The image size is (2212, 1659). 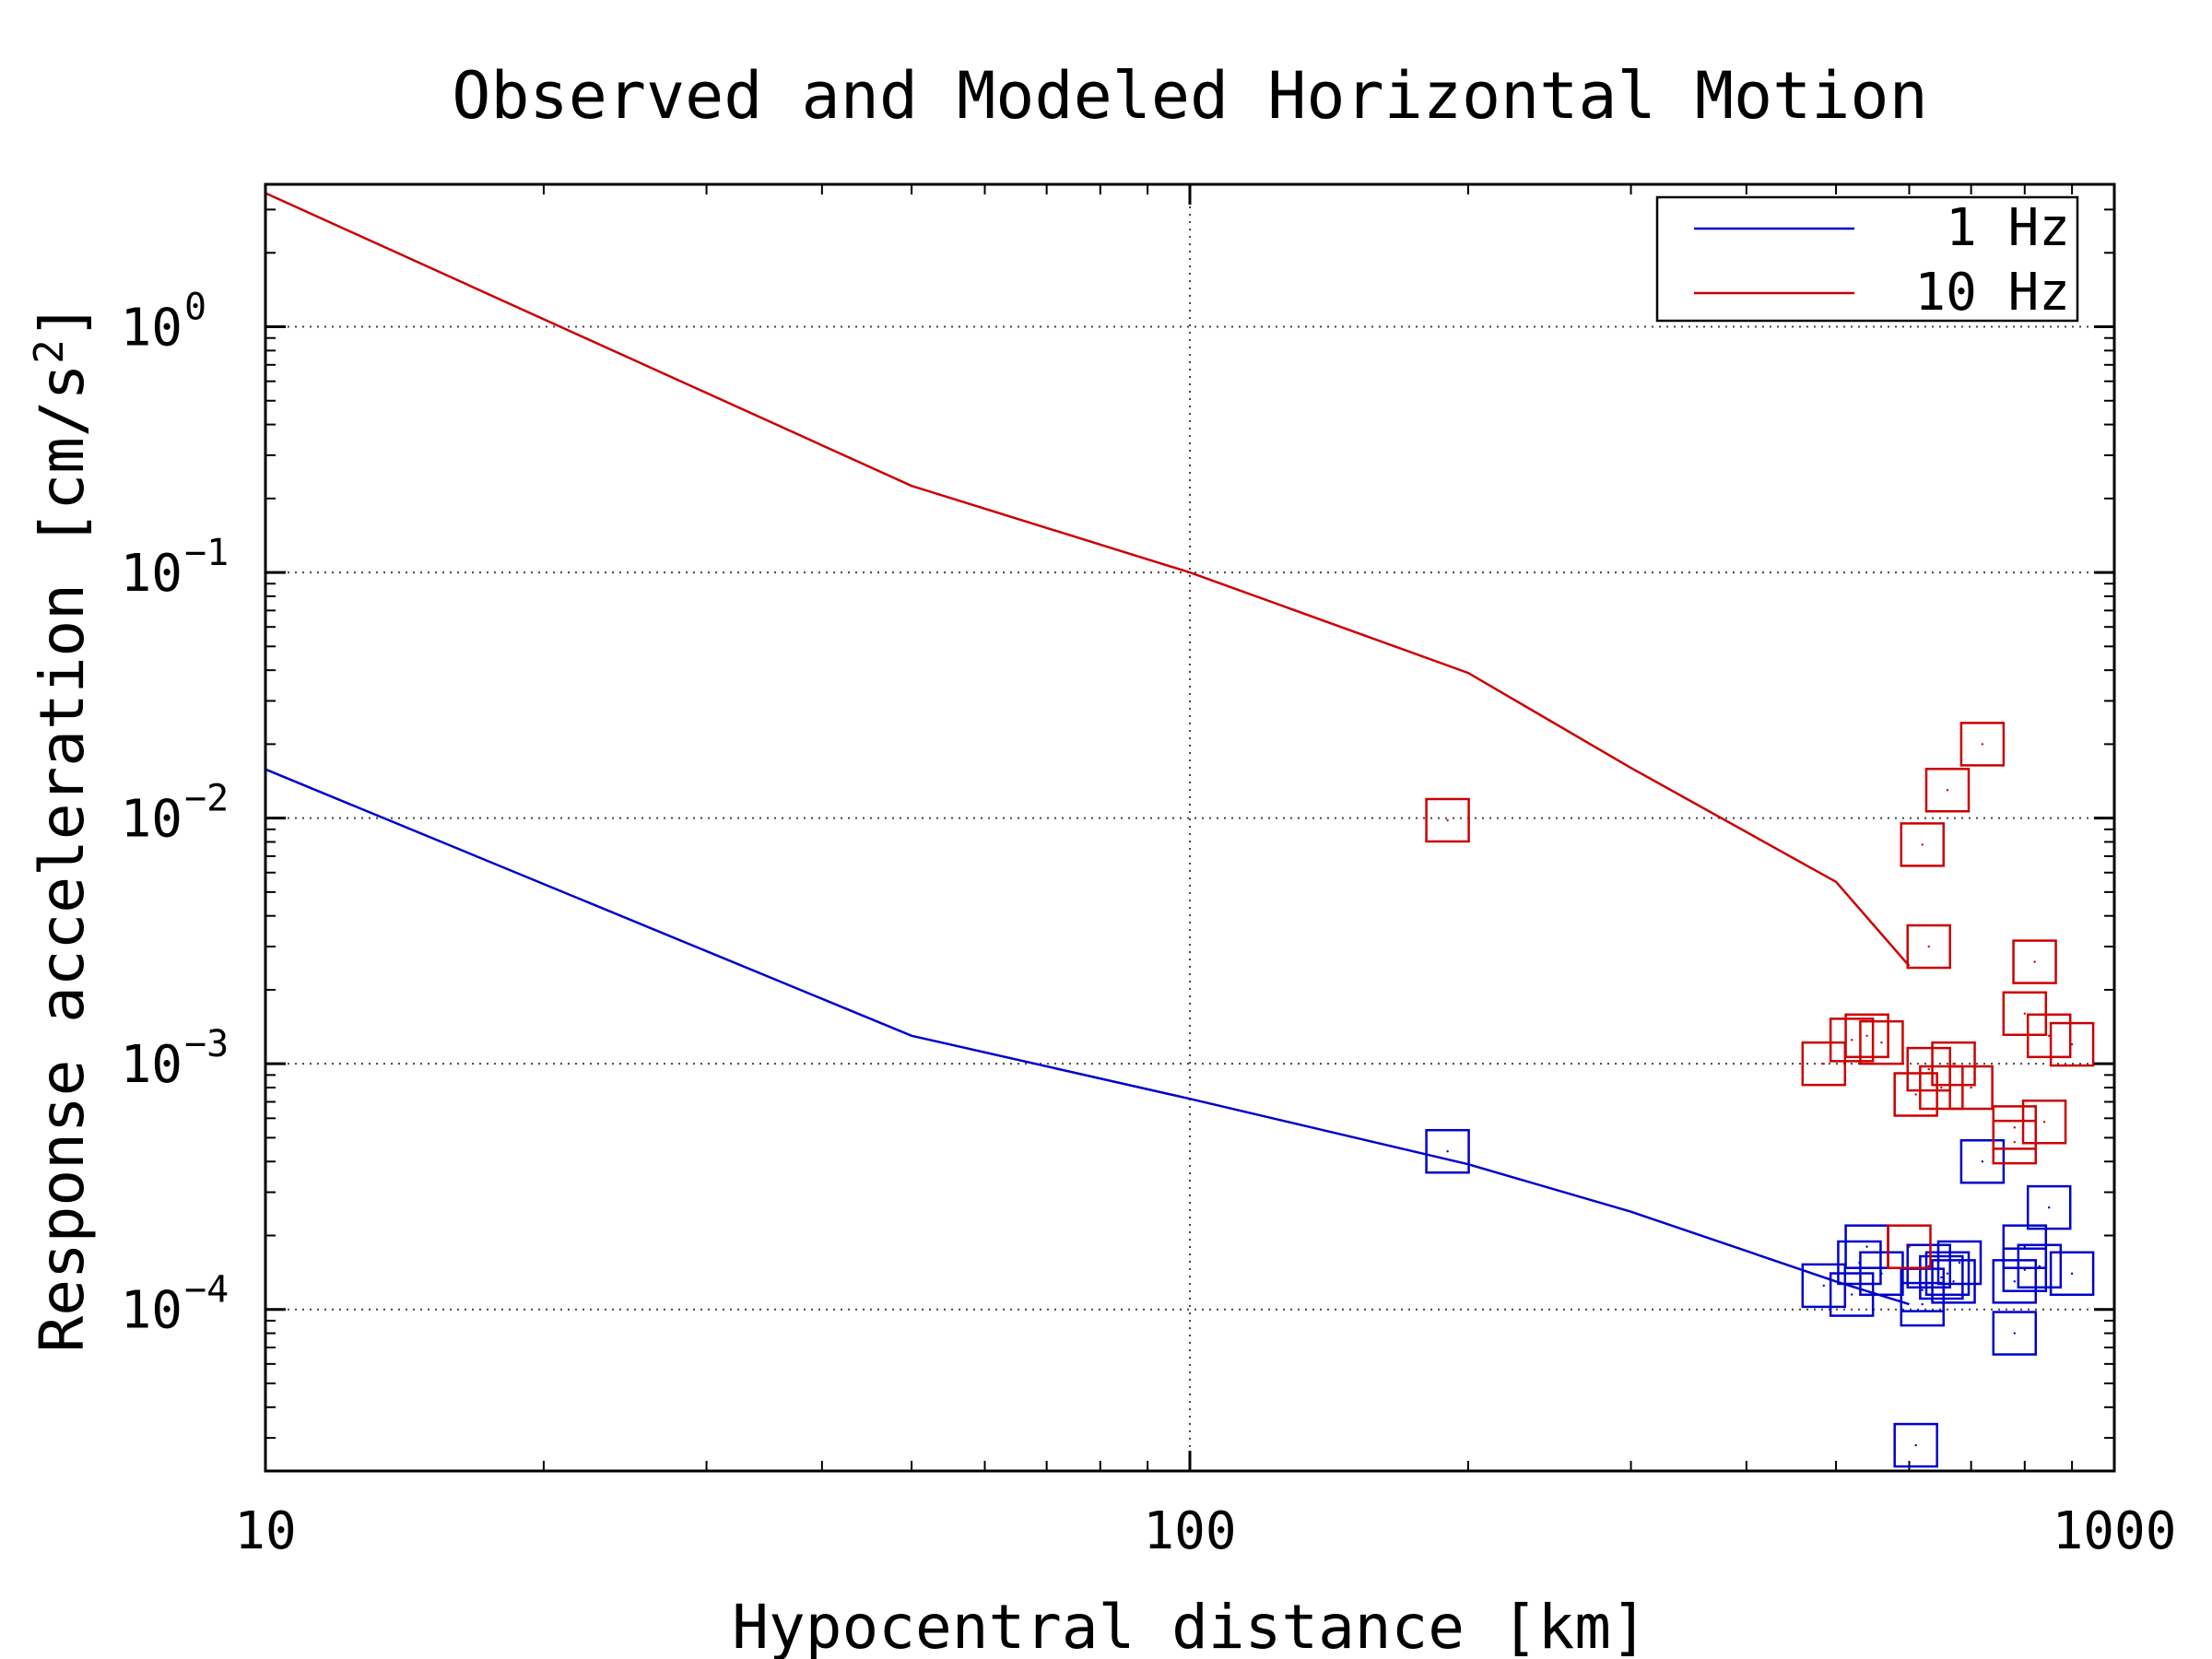 What do you see at coordinates (195, 308) in the screenshot?
I see `y-tick-label-exp: 0` at bounding box center [195, 308].